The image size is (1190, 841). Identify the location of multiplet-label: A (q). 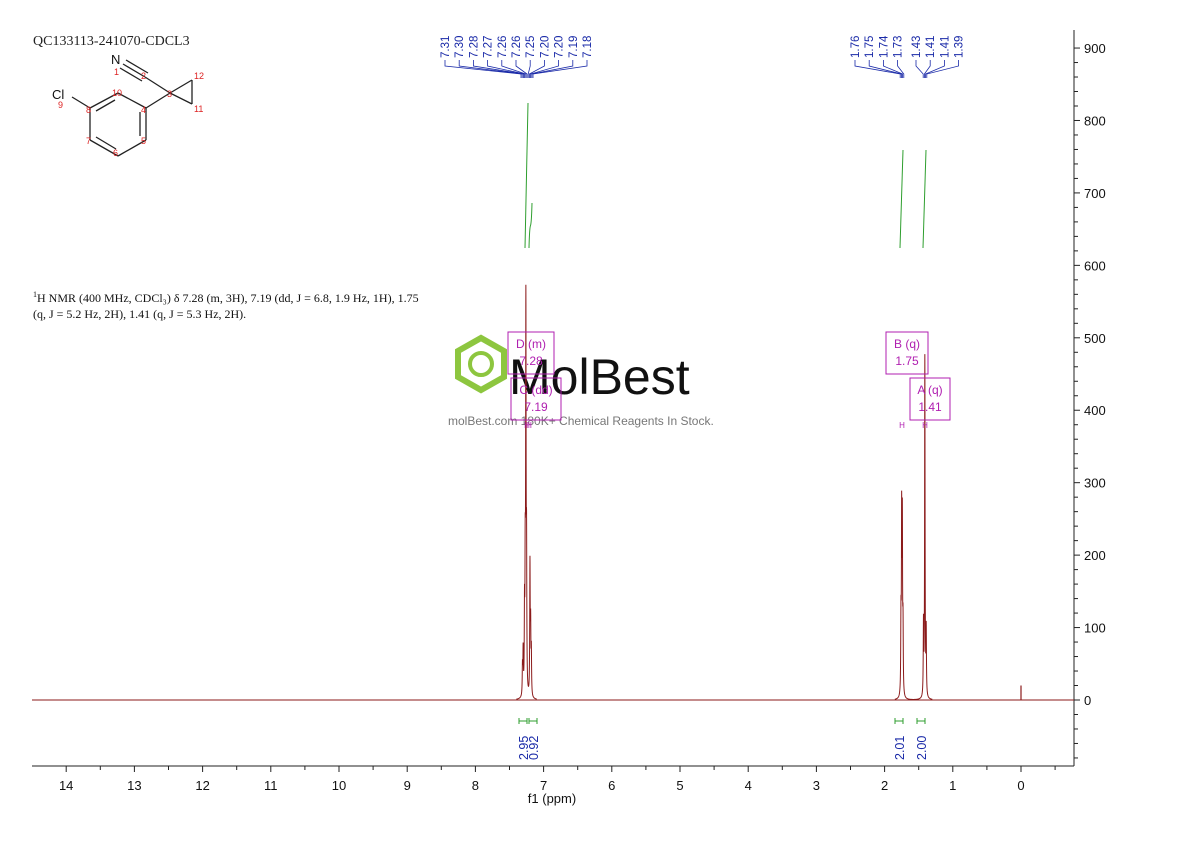
(929, 390).